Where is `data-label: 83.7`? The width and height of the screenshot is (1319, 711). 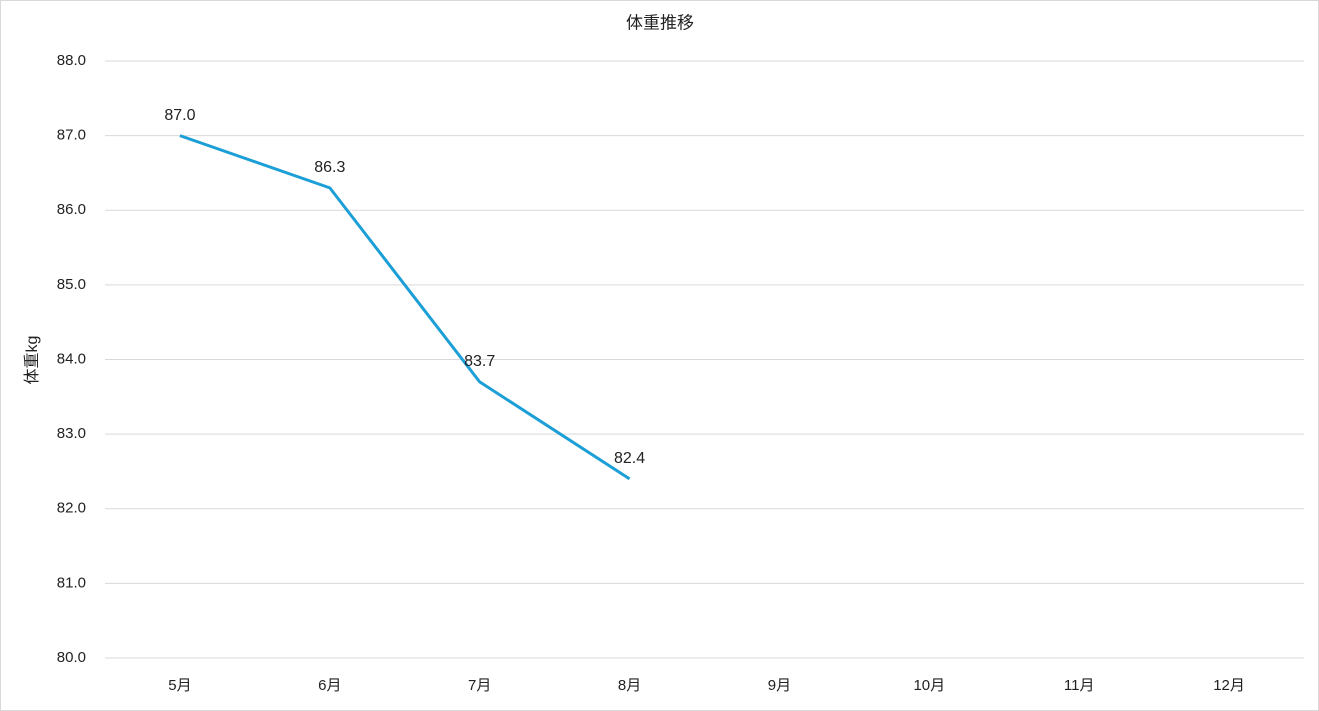 data-label: 83.7 is located at coordinates (479, 361).